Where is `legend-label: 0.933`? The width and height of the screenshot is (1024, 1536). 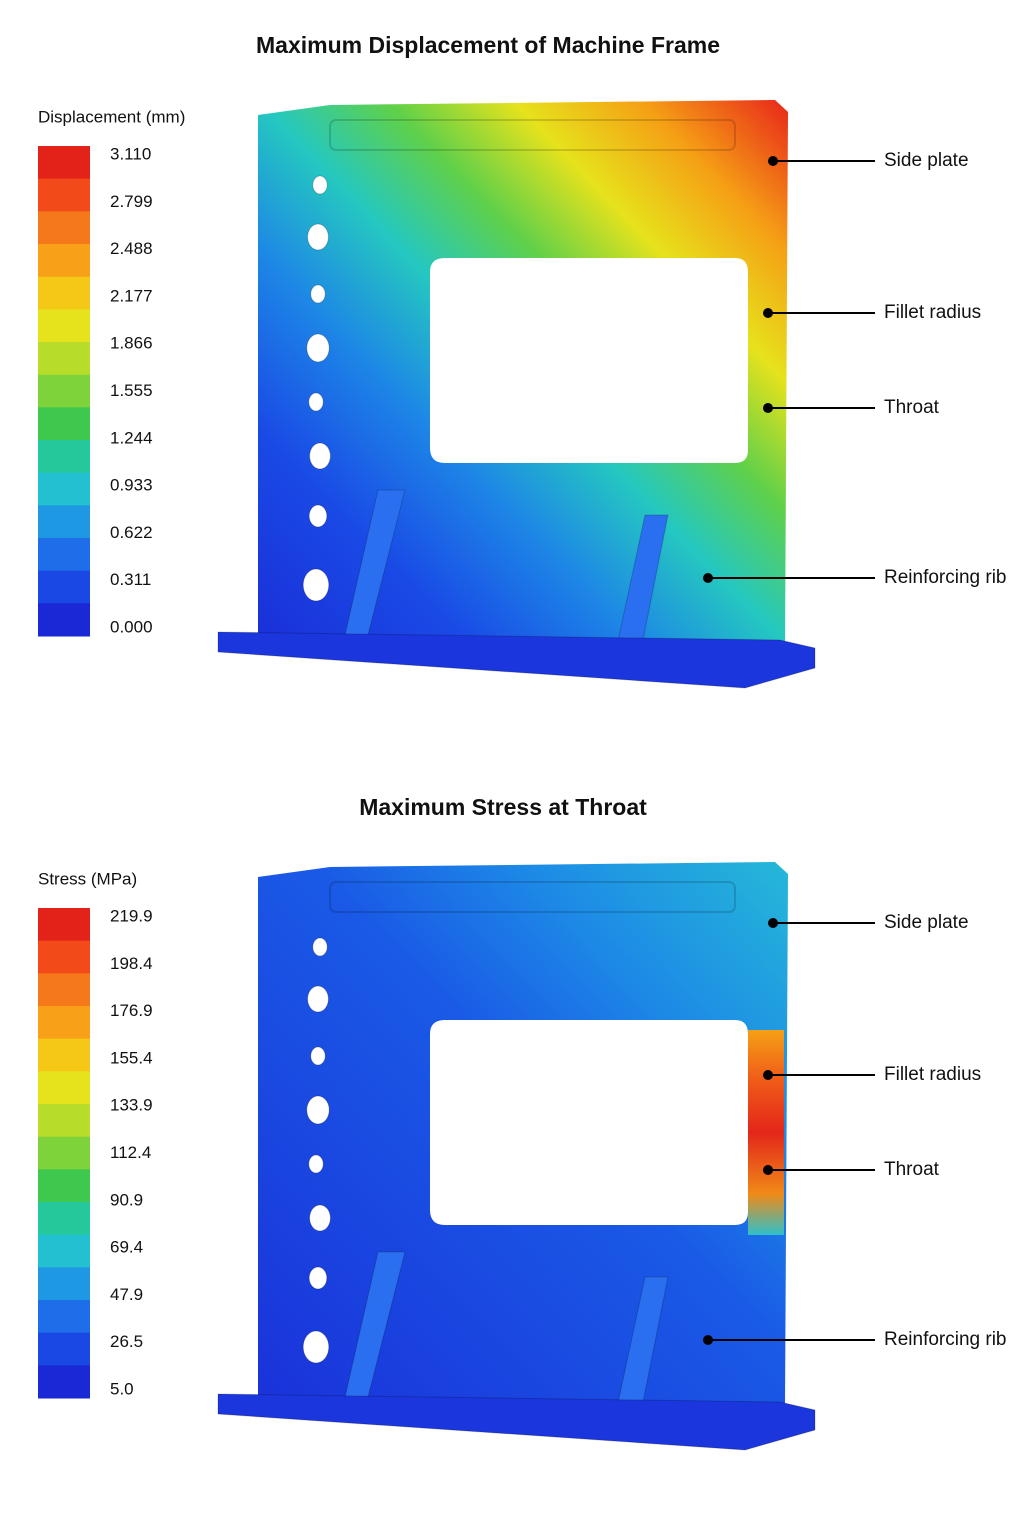 legend-label: 0.933 is located at coordinates (131, 485).